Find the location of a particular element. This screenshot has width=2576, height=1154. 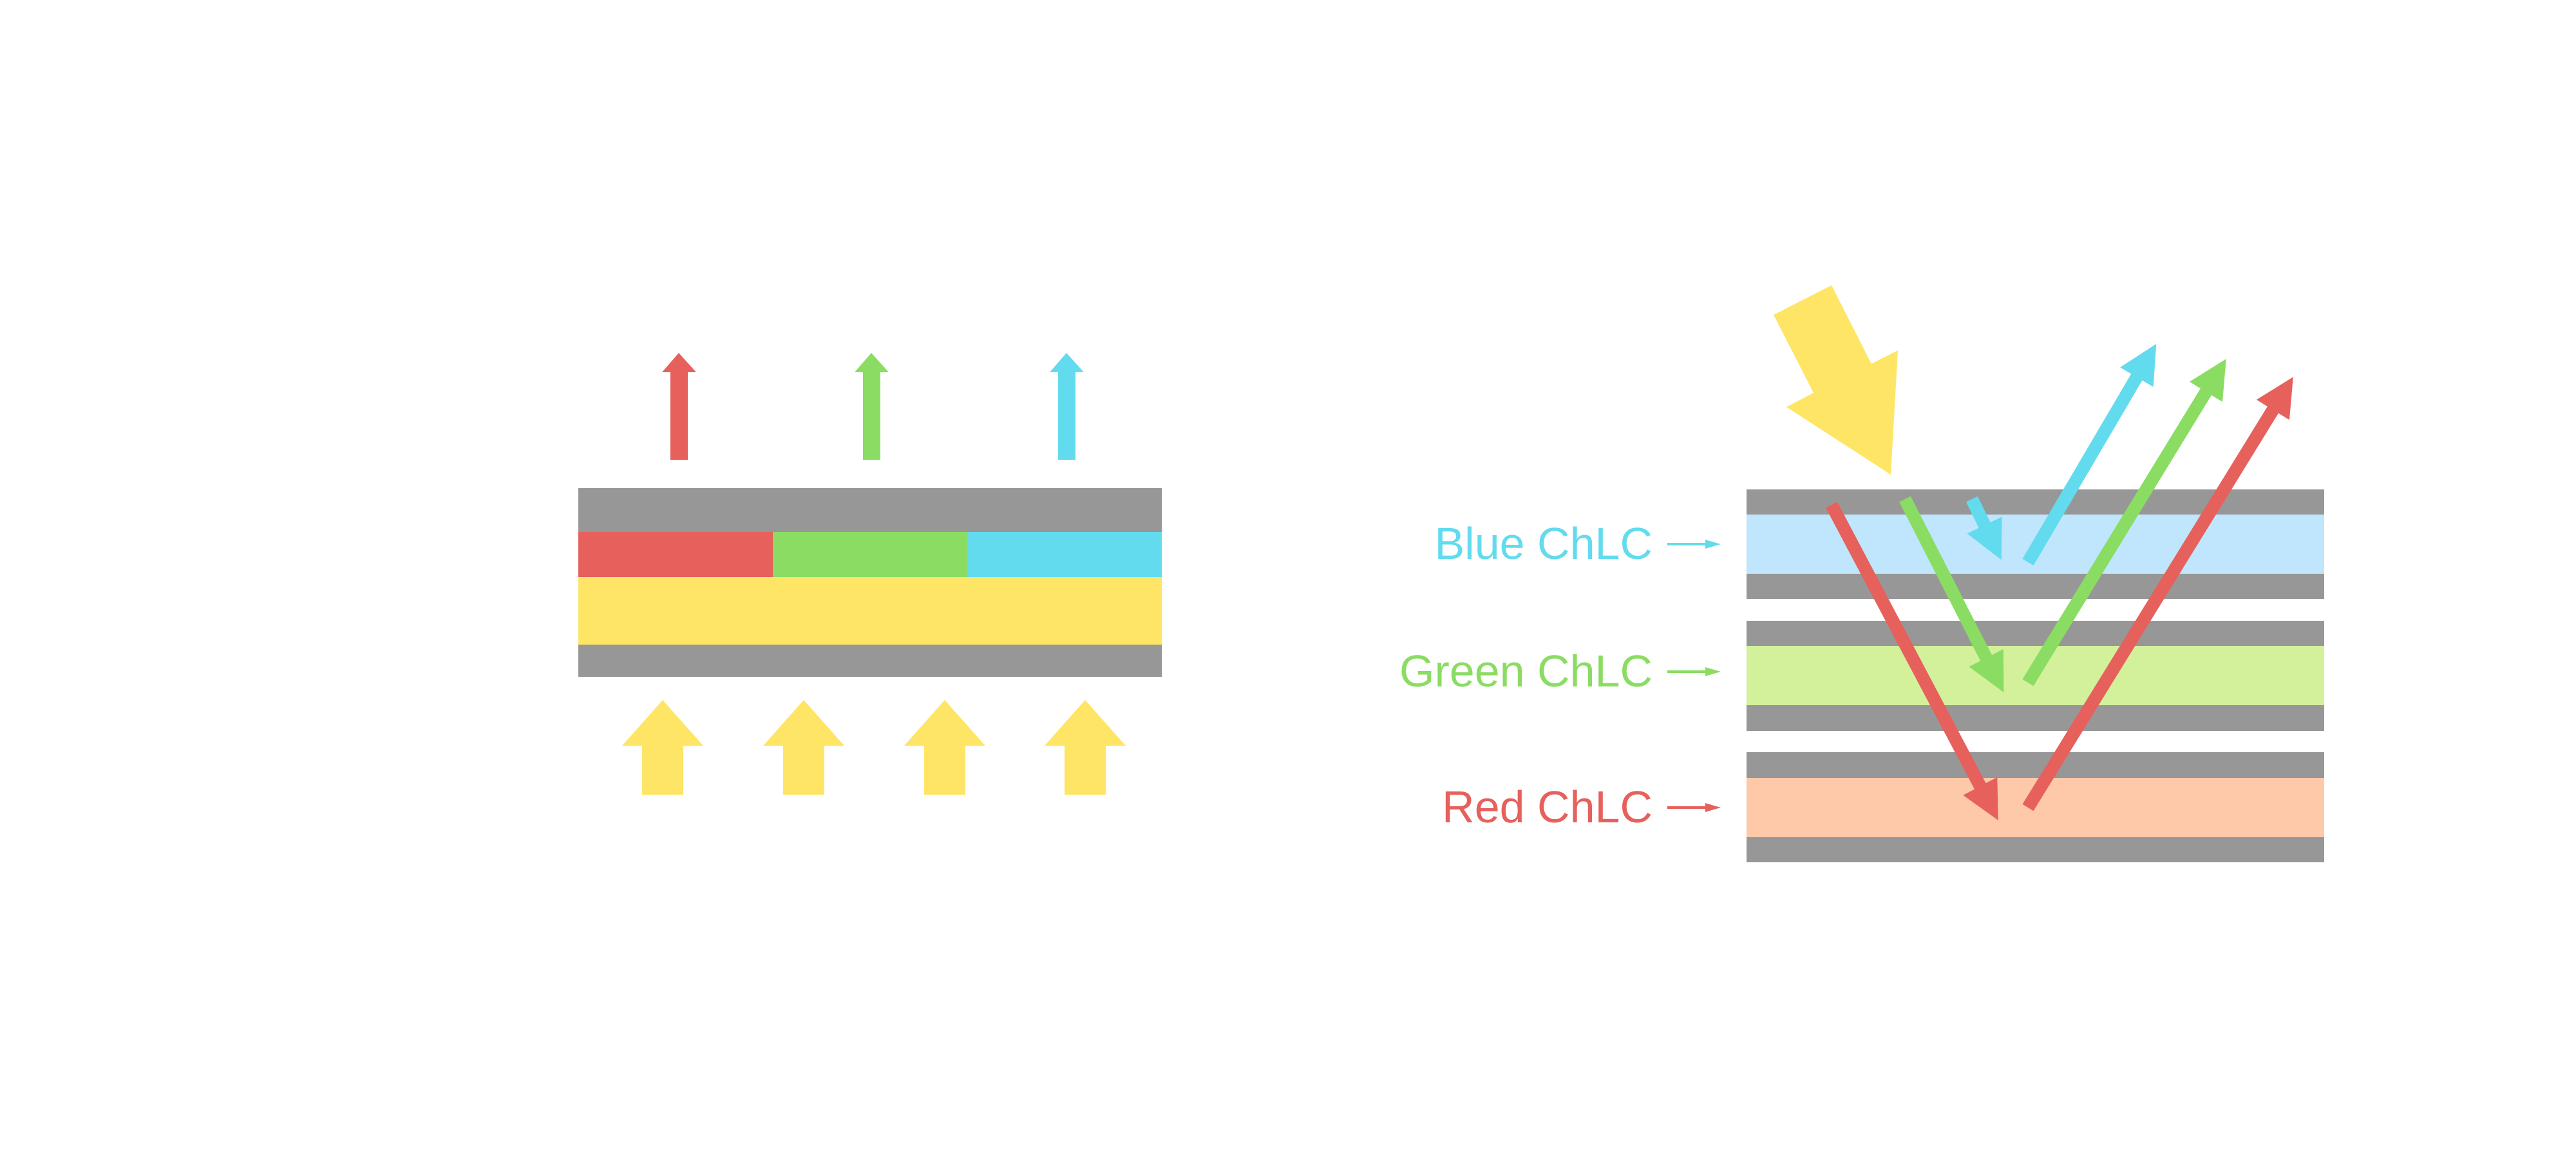

blue-chlc-bottom-gray is located at coordinates (2035, 586).